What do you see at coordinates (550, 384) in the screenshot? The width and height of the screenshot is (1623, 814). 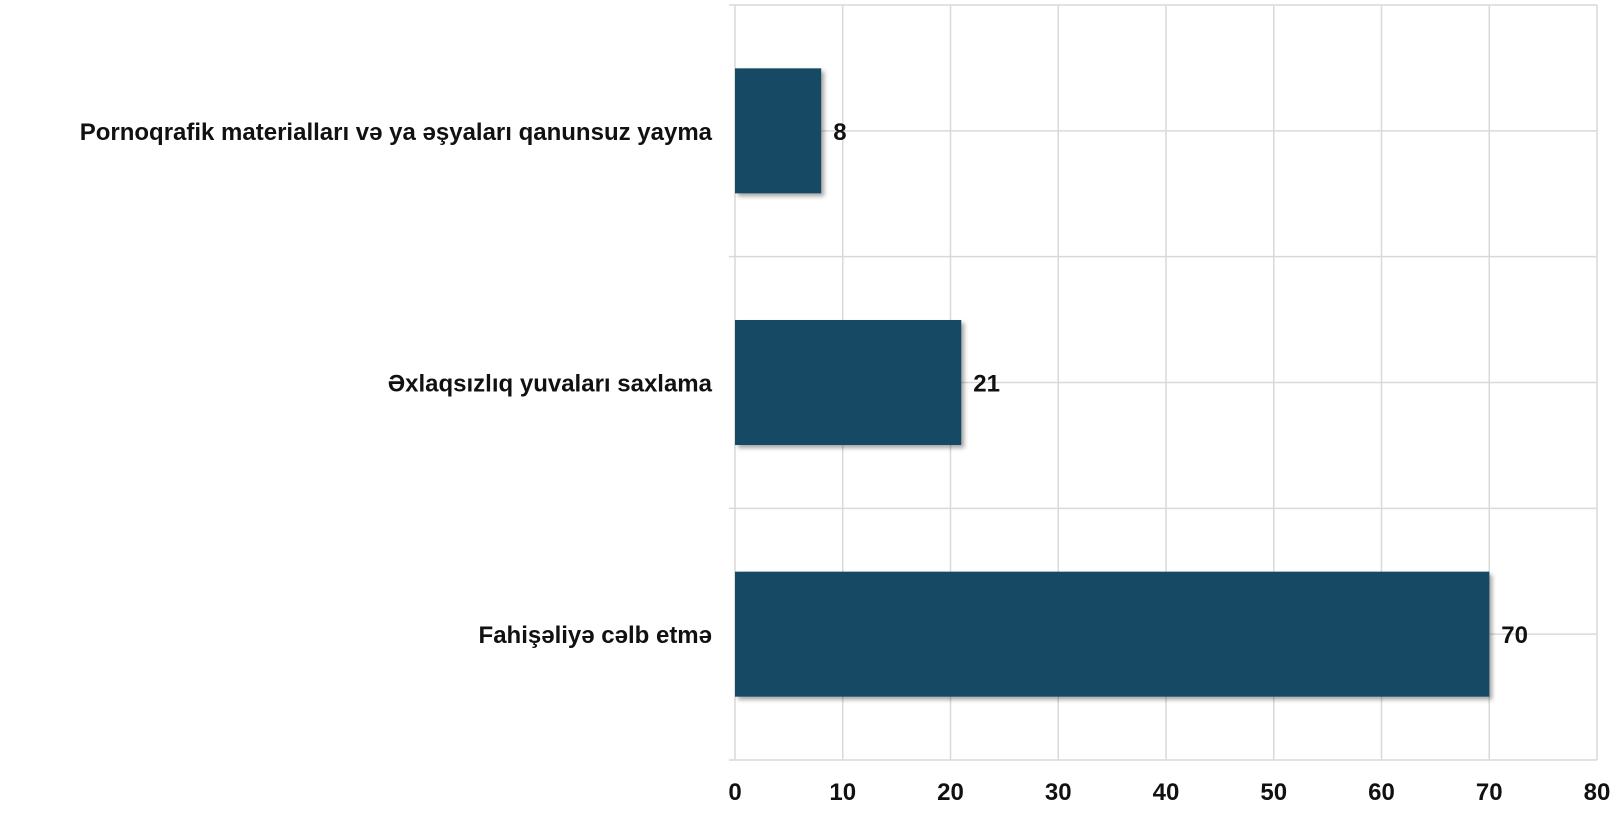 I see `category-label: Əxlaqsızlıq yuvaları saxlama` at bounding box center [550, 384].